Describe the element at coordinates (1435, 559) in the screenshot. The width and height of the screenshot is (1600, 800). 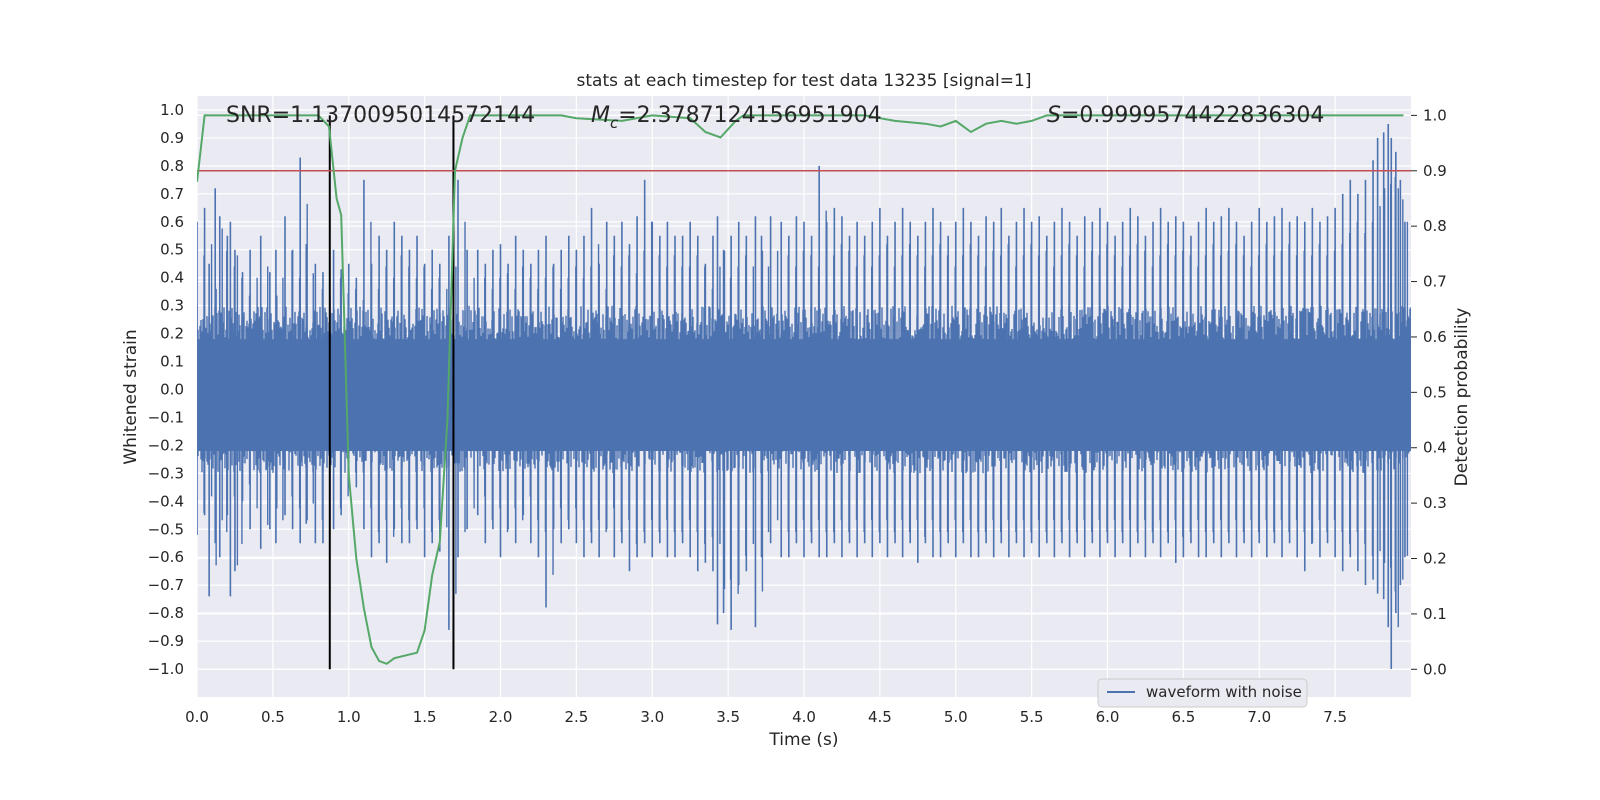
I see `y2-tick-label: 0.2` at that location.